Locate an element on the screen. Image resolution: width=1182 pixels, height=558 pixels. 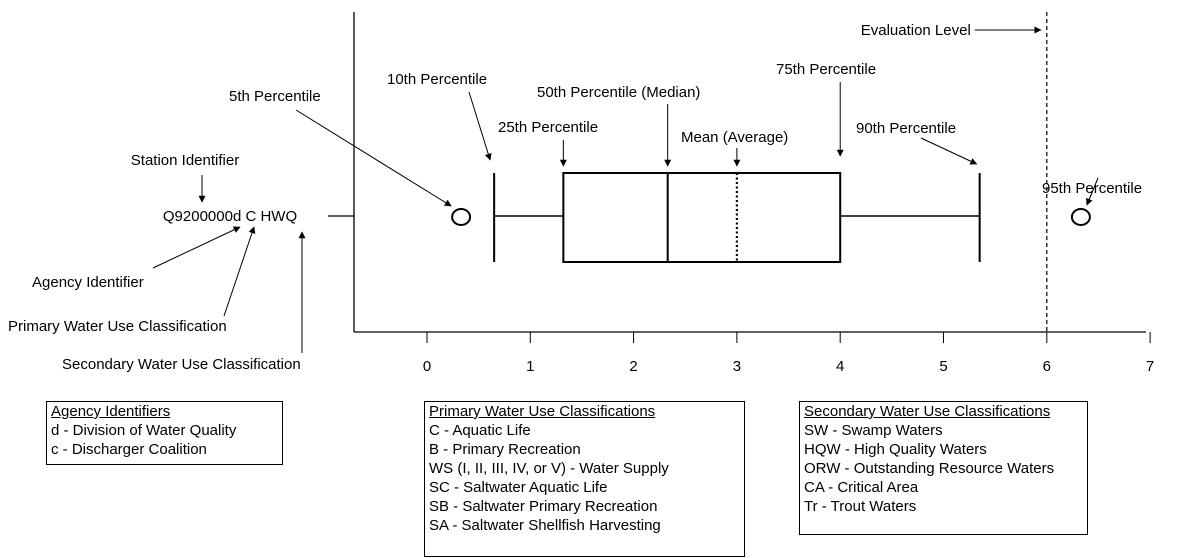
p75-label: 75th Percentile is located at coordinates (826, 69).